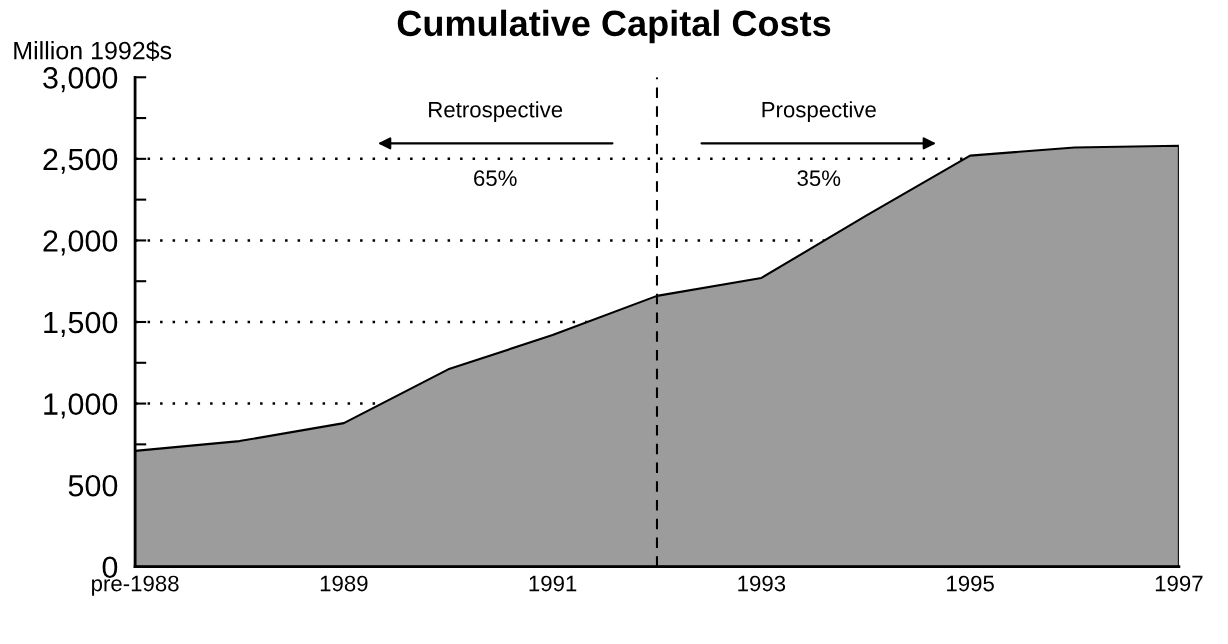 Image resolution: width=1228 pixels, height=644 pixels. I want to click on y-tick-label: 2,000, so click(80, 243).